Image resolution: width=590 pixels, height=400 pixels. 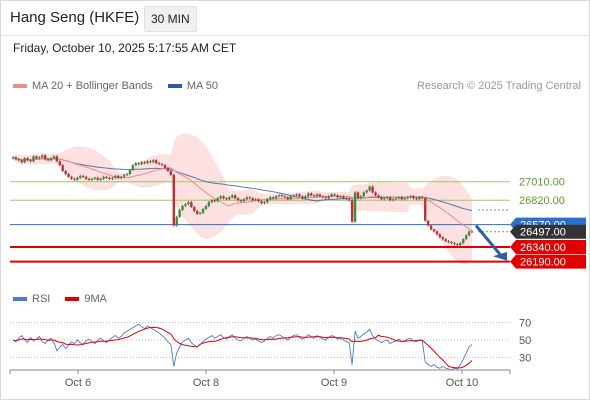 What do you see at coordinates (260, 379) in the screenshot?
I see `x-axis: Oct 6 Oct 8 Oct 9 Oct 10` at bounding box center [260, 379].